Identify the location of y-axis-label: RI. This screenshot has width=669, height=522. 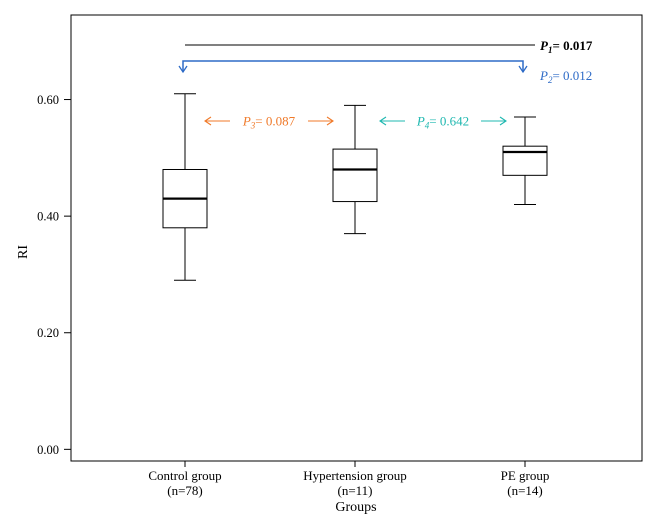
(23, 252).